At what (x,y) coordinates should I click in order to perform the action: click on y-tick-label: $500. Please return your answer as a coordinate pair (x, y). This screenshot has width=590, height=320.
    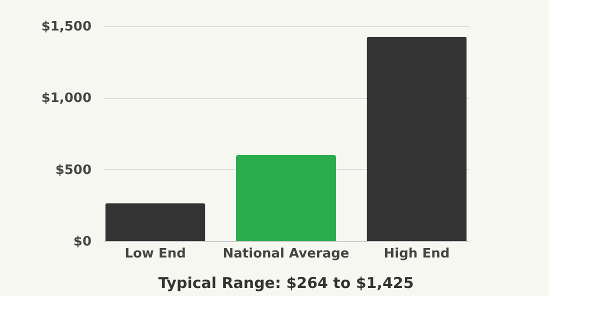
    Looking at the image, I should click on (73, 170).